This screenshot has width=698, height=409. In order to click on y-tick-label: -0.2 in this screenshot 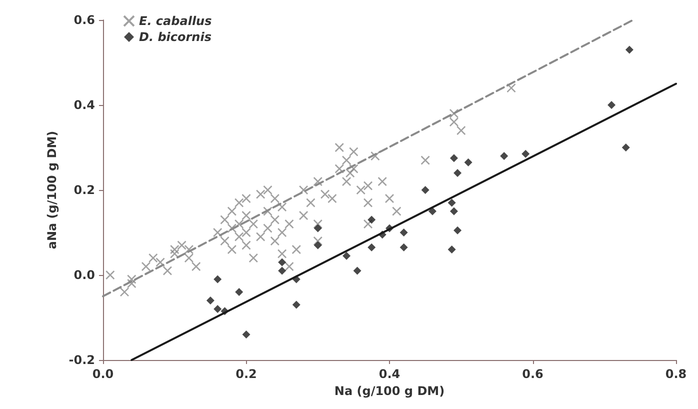, I will do `click(81, 360)`.